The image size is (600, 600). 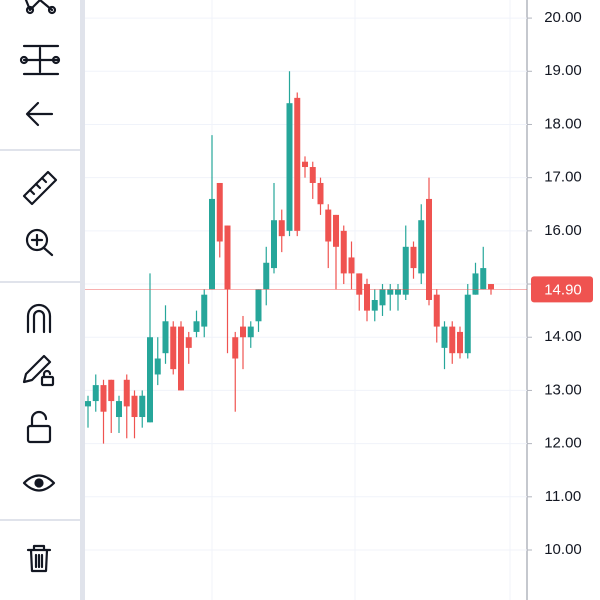 I want to click on y-tick-label: 12.00, so click(x=563, y=443).